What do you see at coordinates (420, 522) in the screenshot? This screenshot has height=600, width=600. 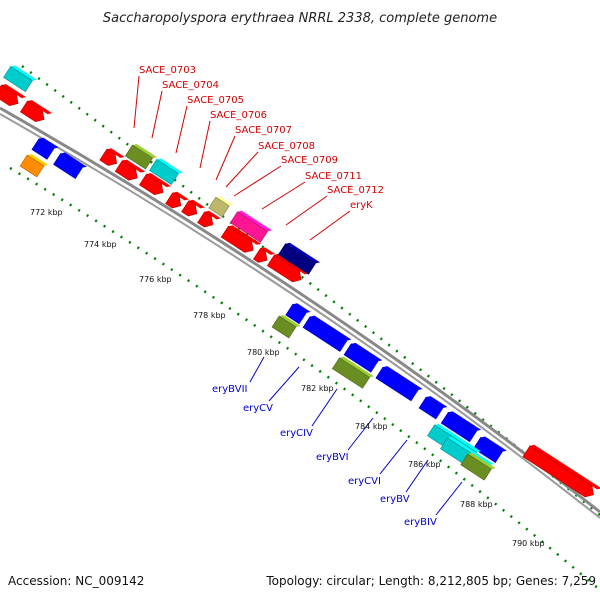 I see `gene-label-reverse: eryBIV` at bounding box center [420, 522].